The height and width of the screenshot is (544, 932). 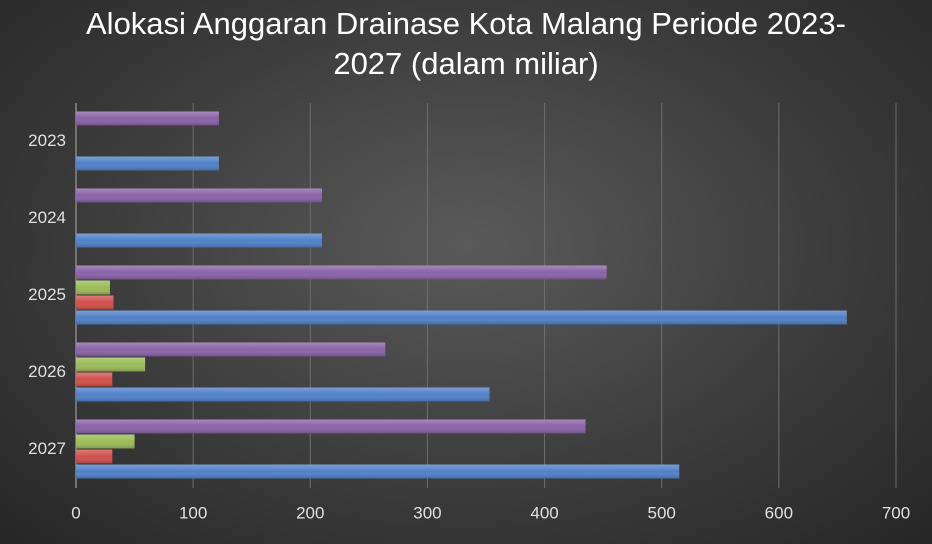 I want to click on x-tick-label: 400, so click(x=544, y=512).